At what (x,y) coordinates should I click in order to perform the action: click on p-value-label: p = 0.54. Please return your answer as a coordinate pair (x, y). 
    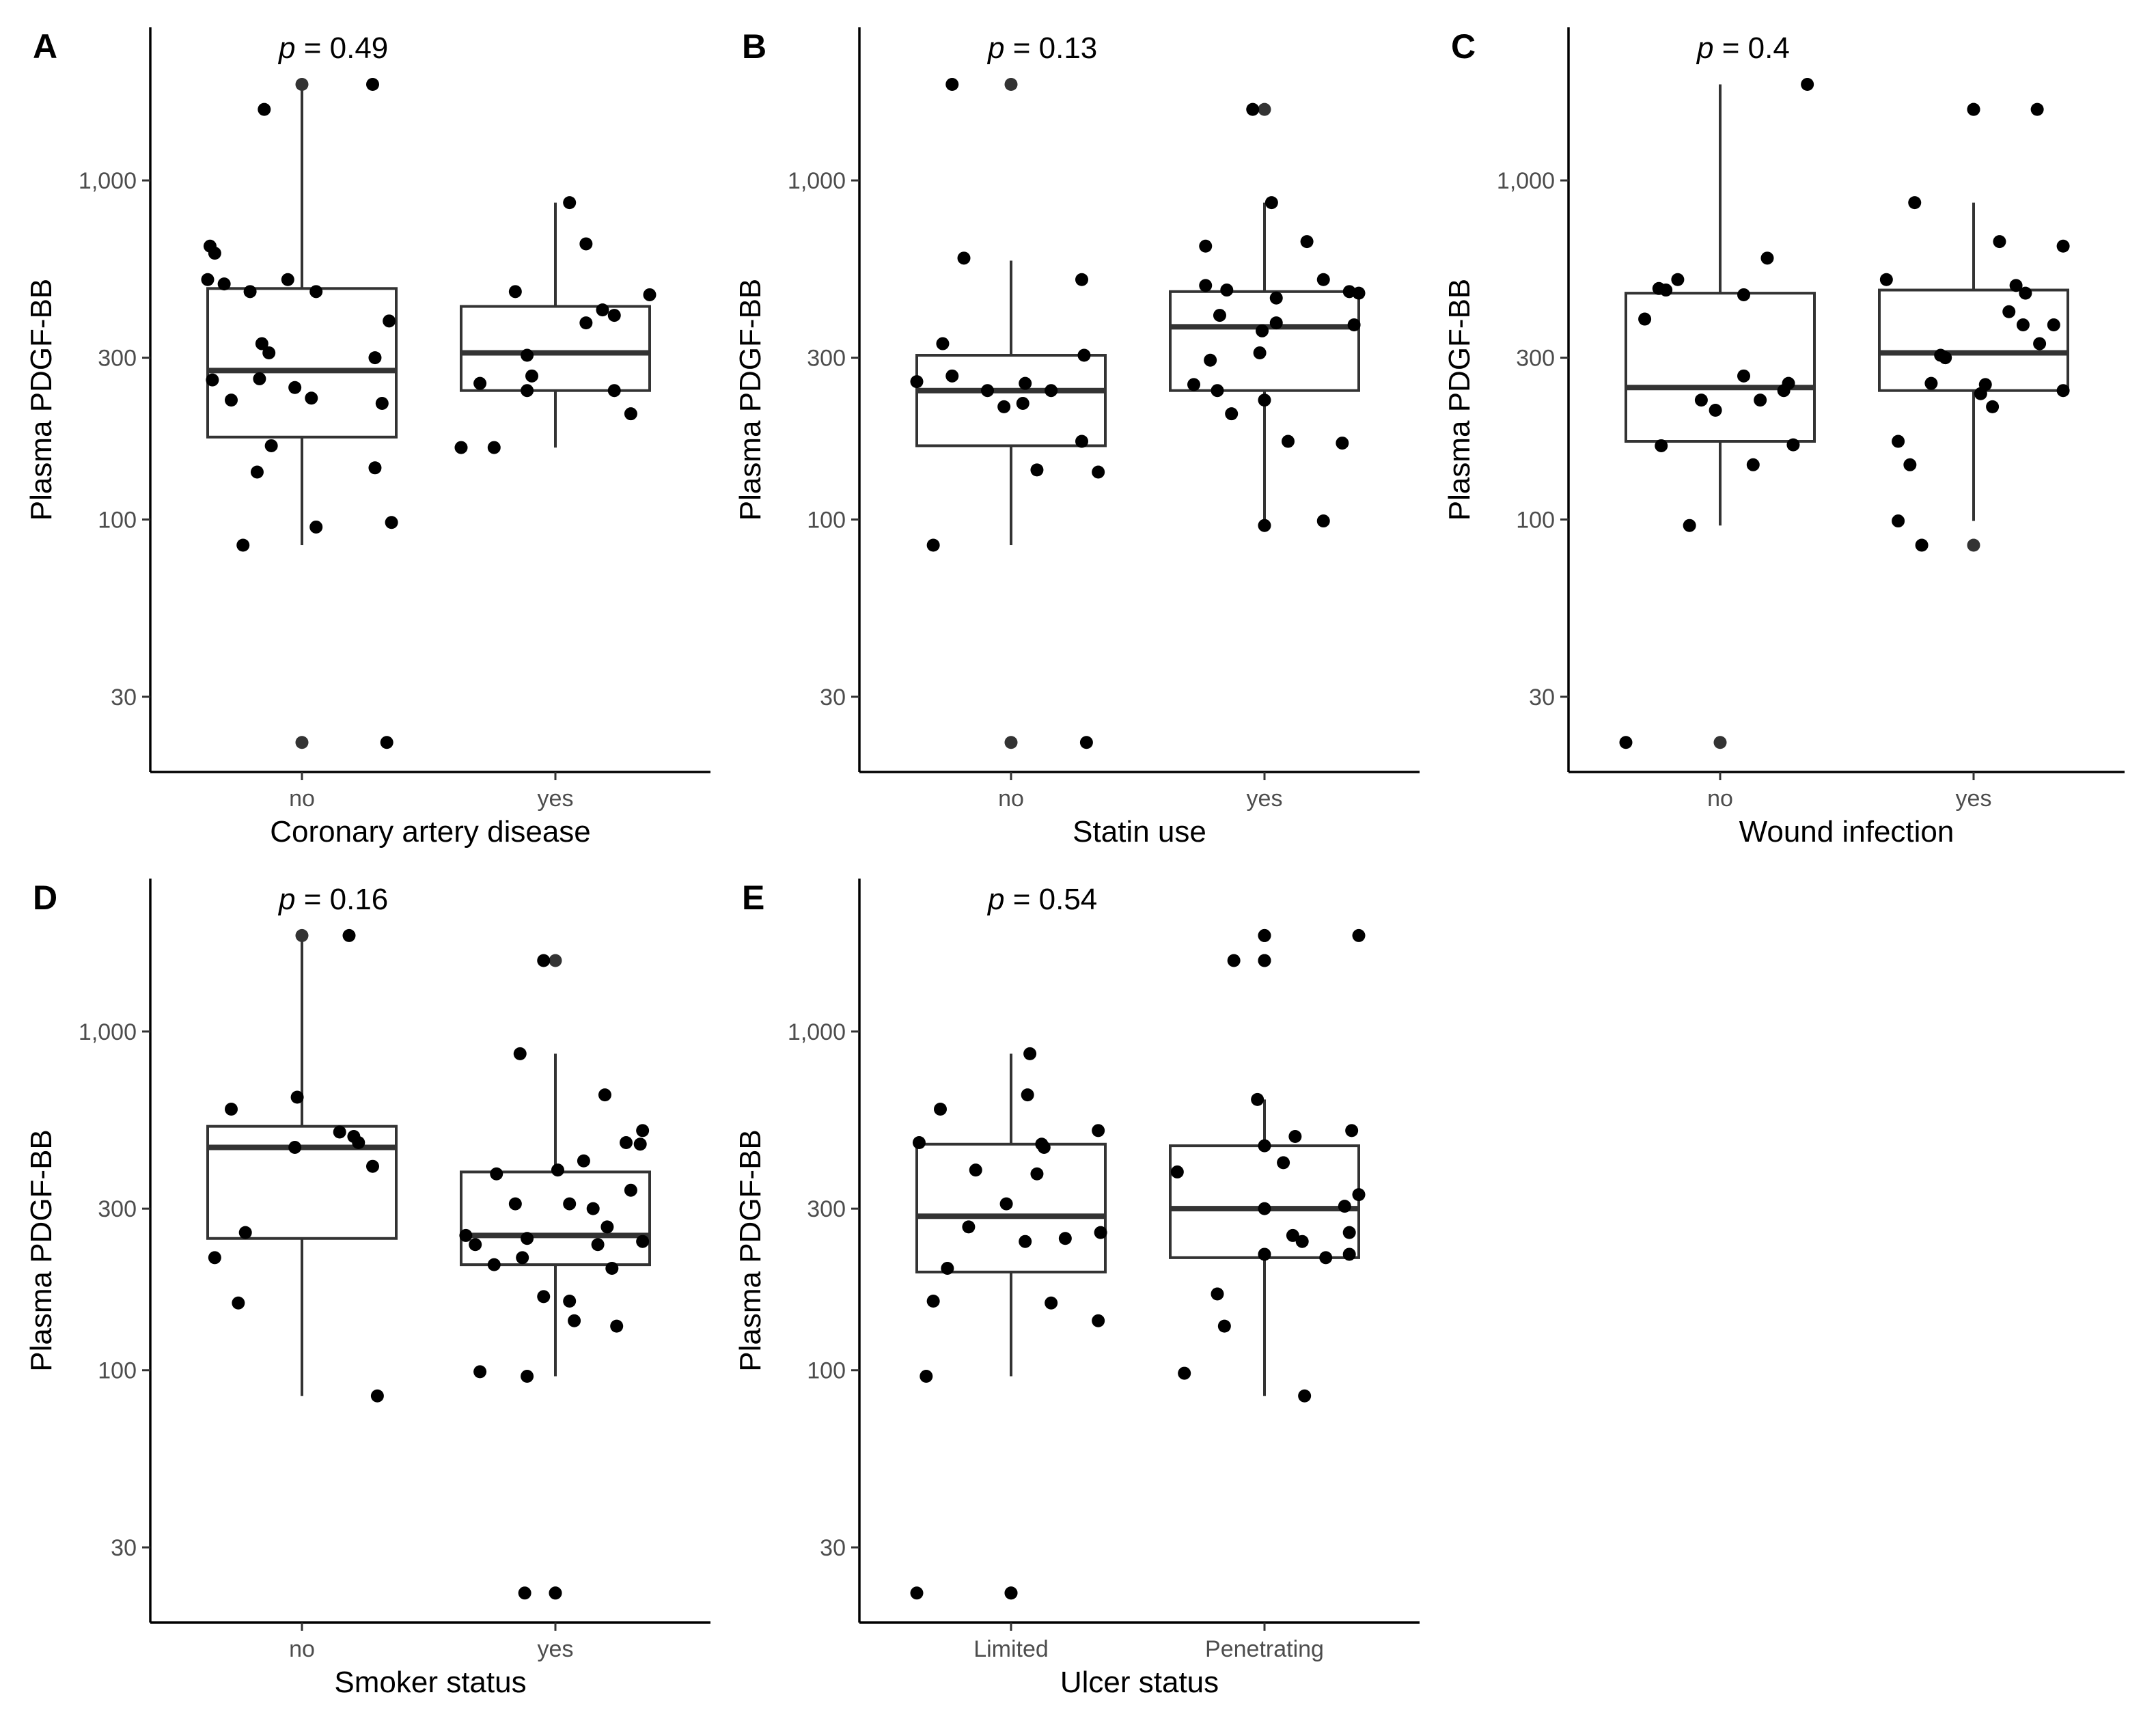
    Looking at the image, I should click on (1042, 900).